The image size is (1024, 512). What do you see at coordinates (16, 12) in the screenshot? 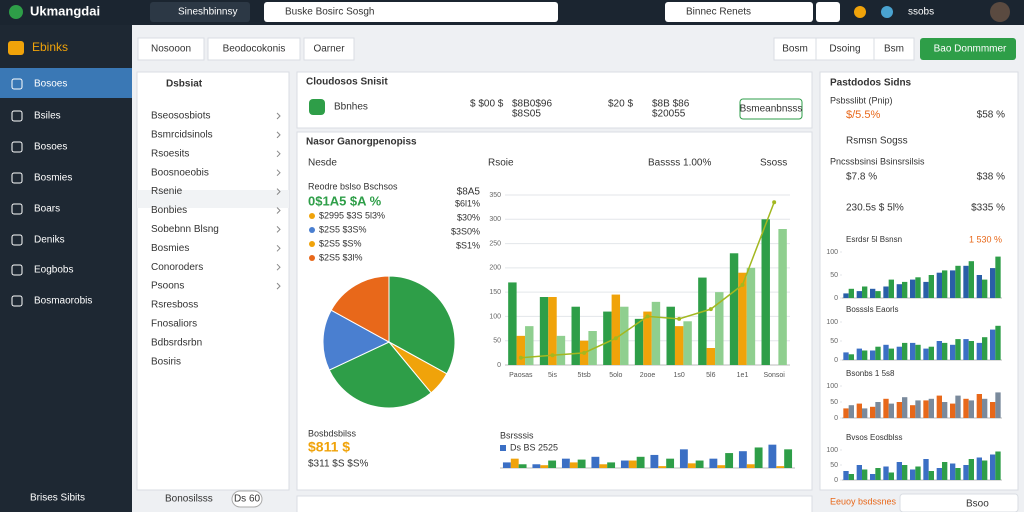
I see `logo` at bounding box center [16, 12].